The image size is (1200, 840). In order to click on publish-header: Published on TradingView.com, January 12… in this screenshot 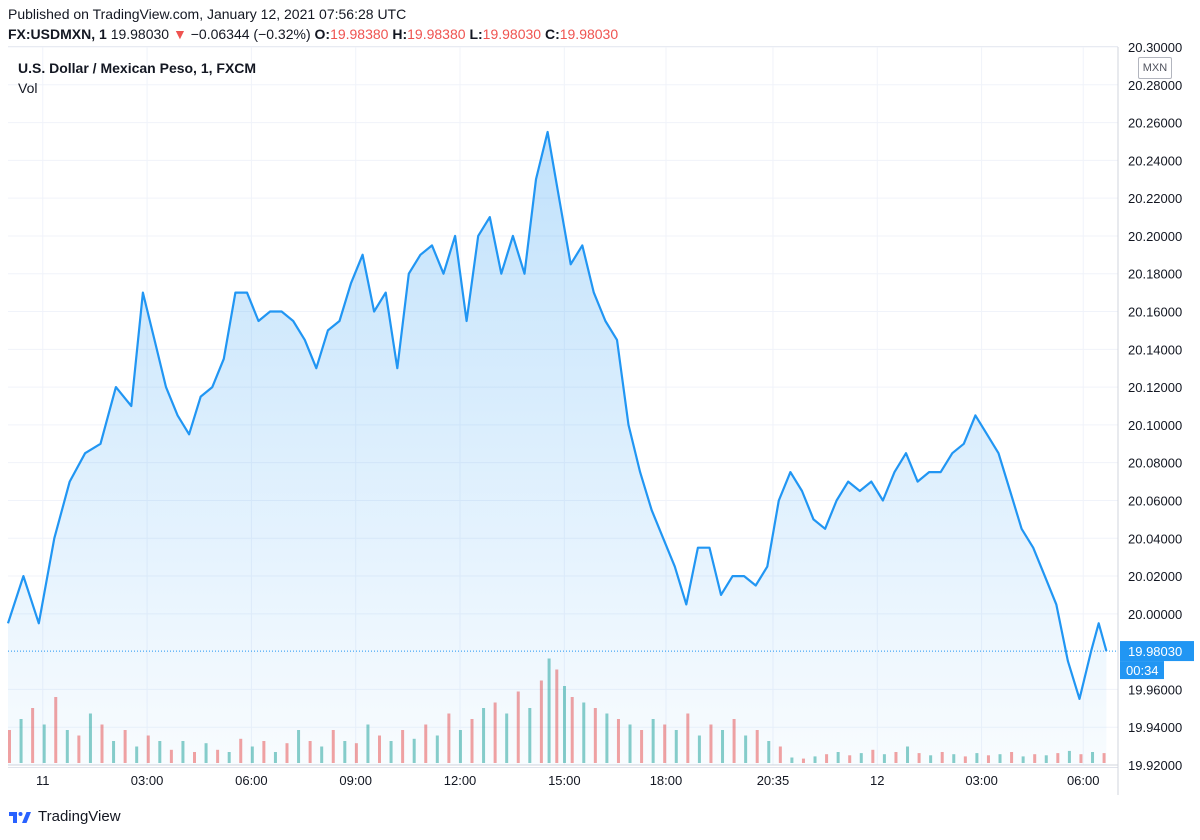, I will do `click(207, 14)`.